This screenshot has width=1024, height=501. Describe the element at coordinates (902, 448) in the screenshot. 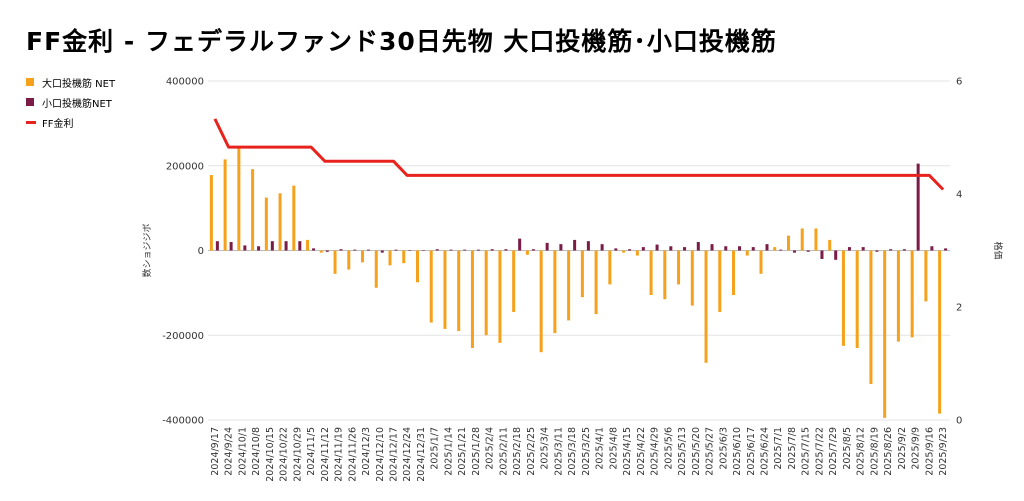

I see `x-tick-label: 2025/9/2` at that location.